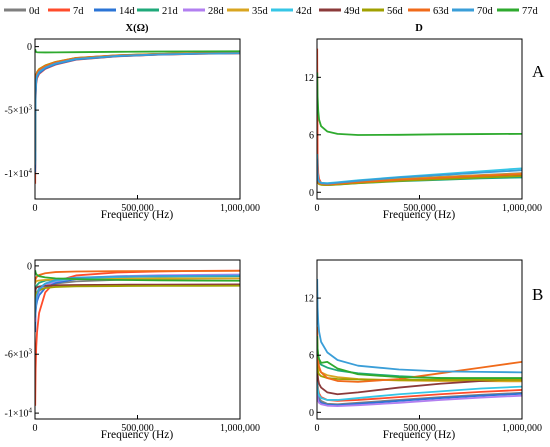 This screenshot has height=447, width=550. What do you see at coordinates (22, 11) in the screenshot?
I see `legend-item: 0d` at bounding box center [22, 11].